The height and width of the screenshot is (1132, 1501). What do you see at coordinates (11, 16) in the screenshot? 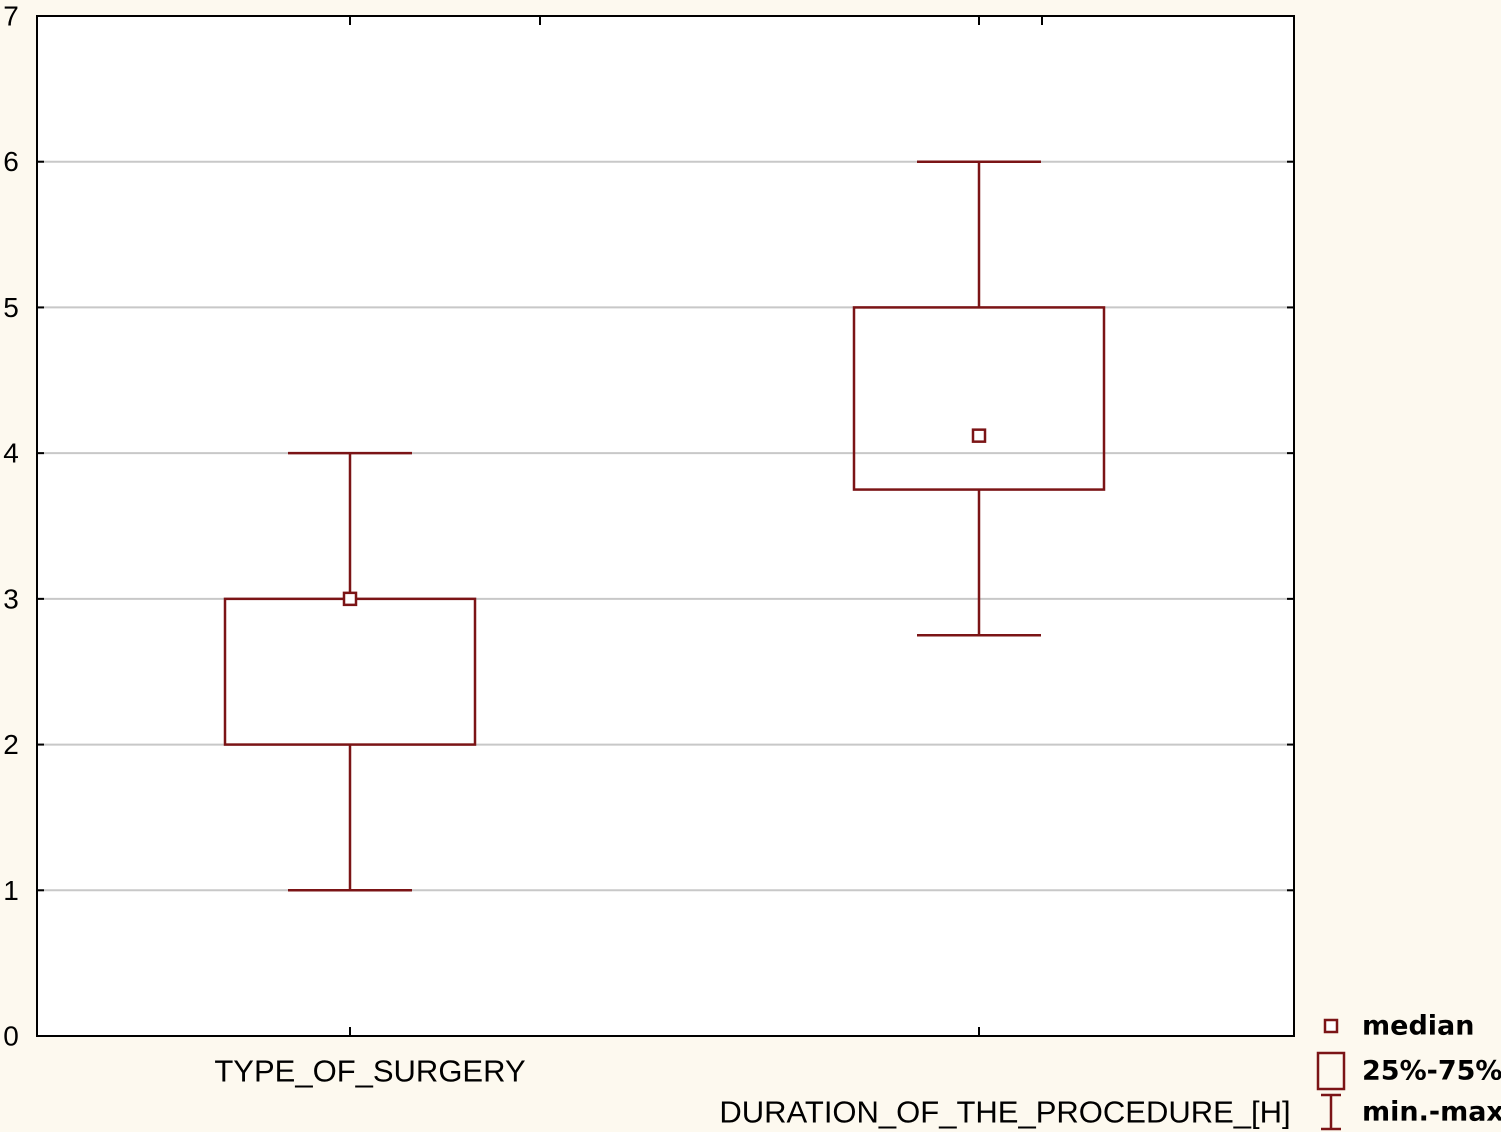
I see `y-tick-label: 7` at bounding box center [11, 16].